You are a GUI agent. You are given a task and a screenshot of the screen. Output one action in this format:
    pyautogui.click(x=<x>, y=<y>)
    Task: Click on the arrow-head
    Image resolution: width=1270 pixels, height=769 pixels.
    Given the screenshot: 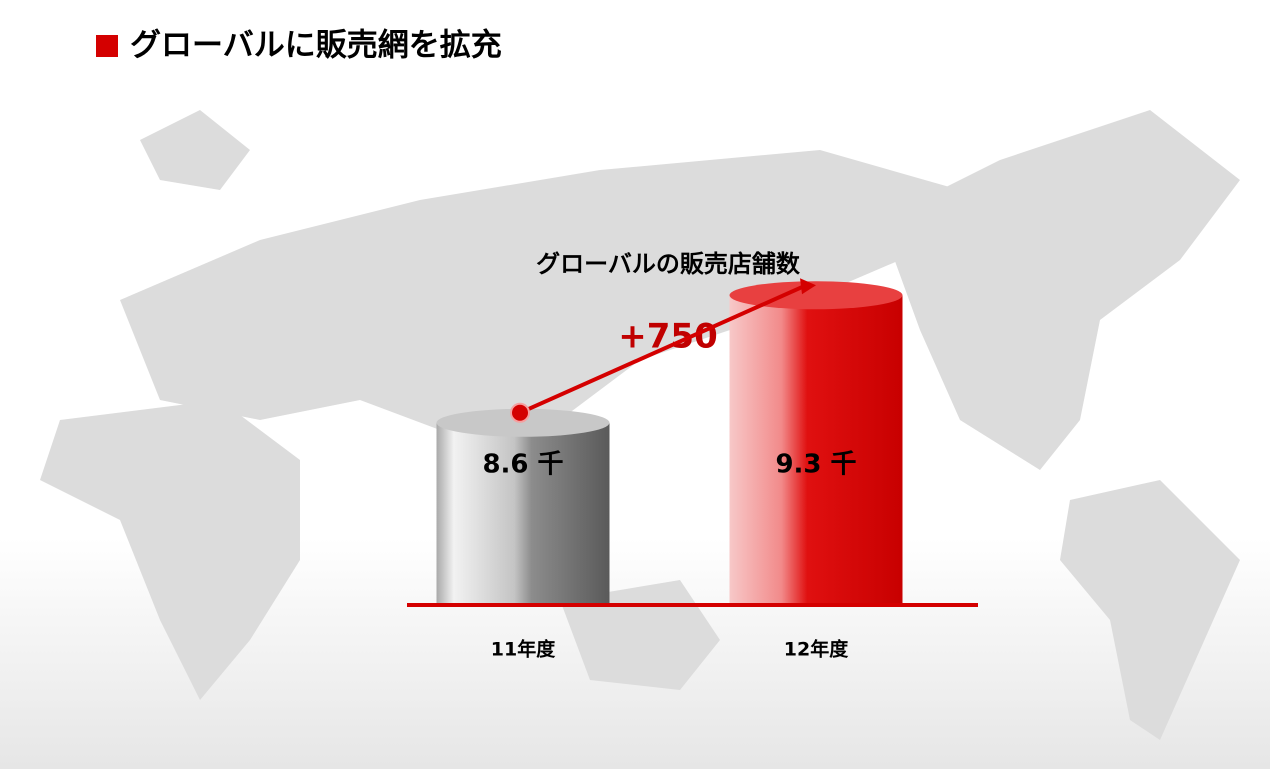 What is the action you would take?
    pyautogui.click(x=808, y=286)
    